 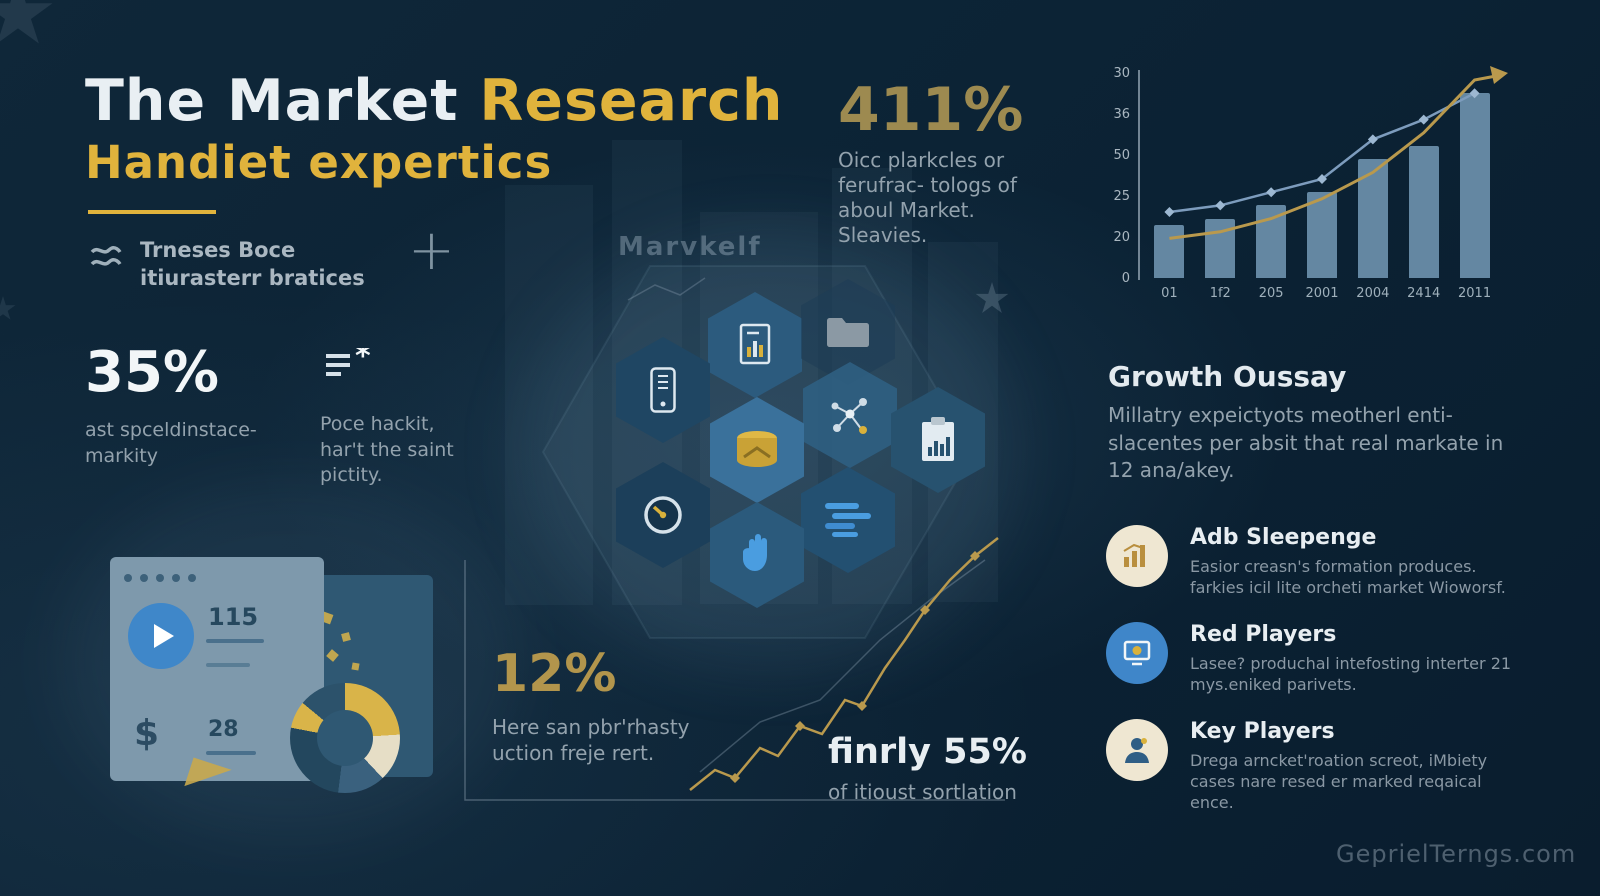 I want to click on gauge-icon, so click(x=663, y=515).